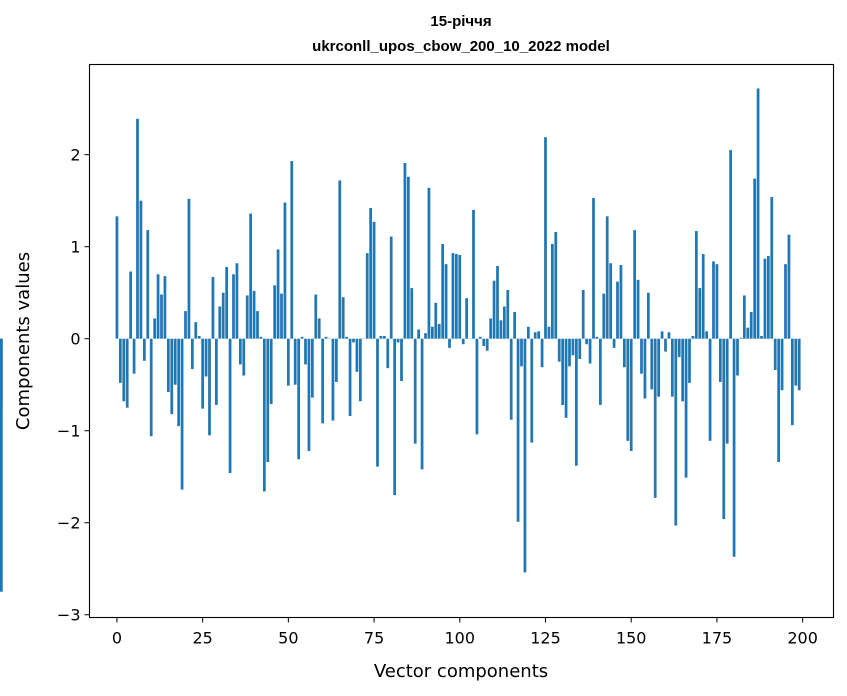  Describe the element at coordinates (117, 638) in the screenshot. I see `x-tick-label-0: 0` at that location.